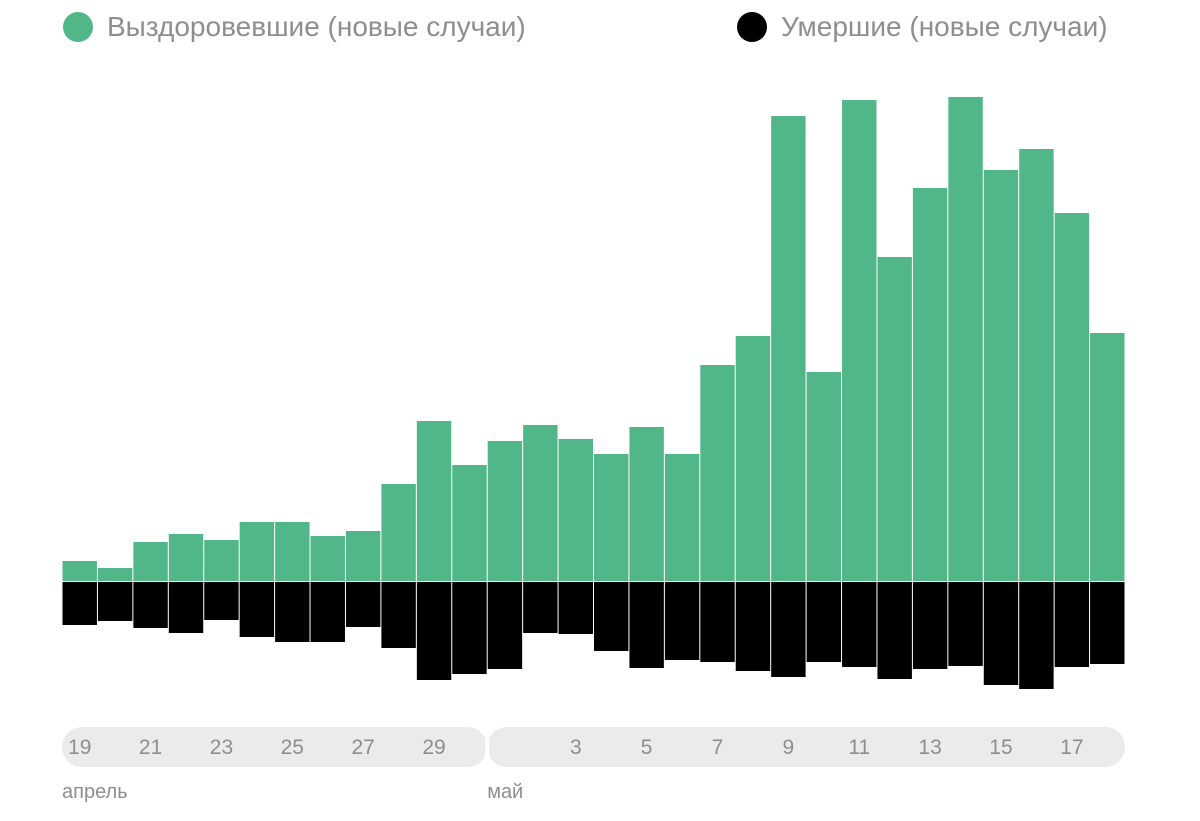 This screenshot has height=821, width=1200. Describe the element at coordinates (363, 747) in the screenshot. I see `x-tick-label: 27` at that location.